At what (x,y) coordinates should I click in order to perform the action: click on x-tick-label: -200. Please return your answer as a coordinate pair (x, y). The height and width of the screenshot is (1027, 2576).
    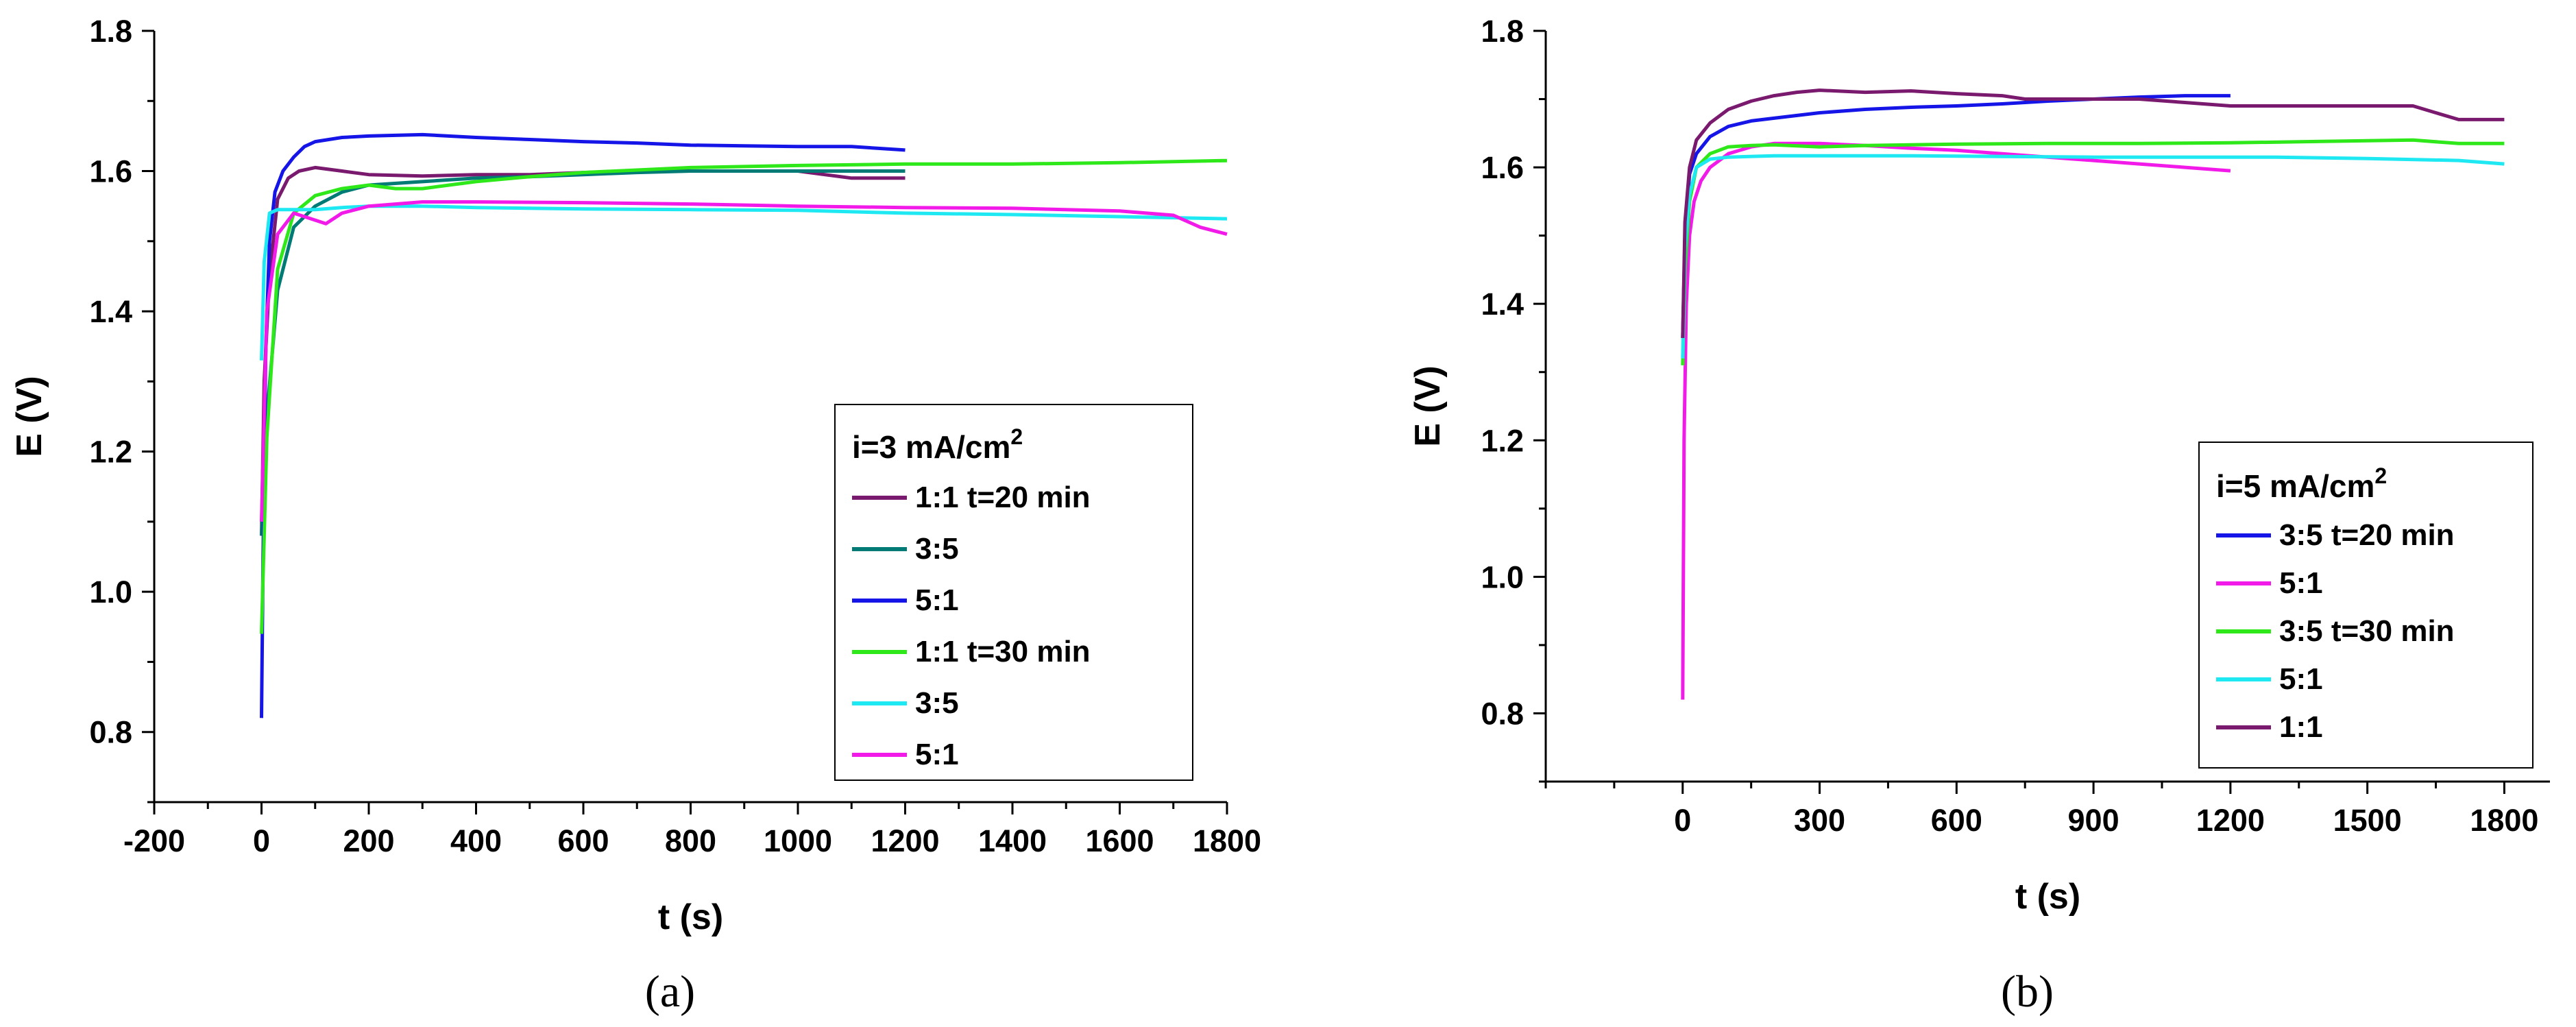
    Looking at the image, I should click on (154, 840).